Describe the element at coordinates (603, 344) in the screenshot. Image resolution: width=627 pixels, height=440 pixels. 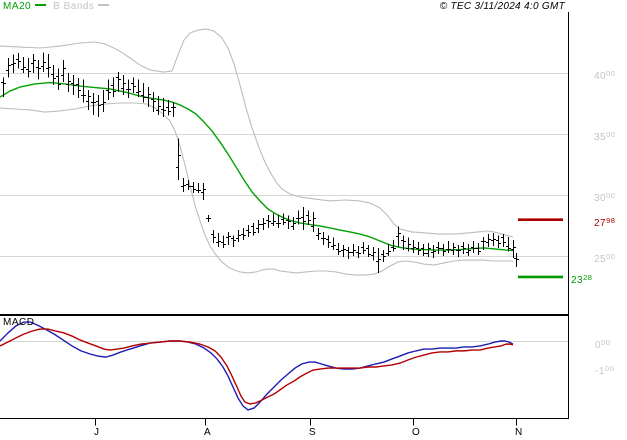
I see `axis-label-000: 000` at that location.